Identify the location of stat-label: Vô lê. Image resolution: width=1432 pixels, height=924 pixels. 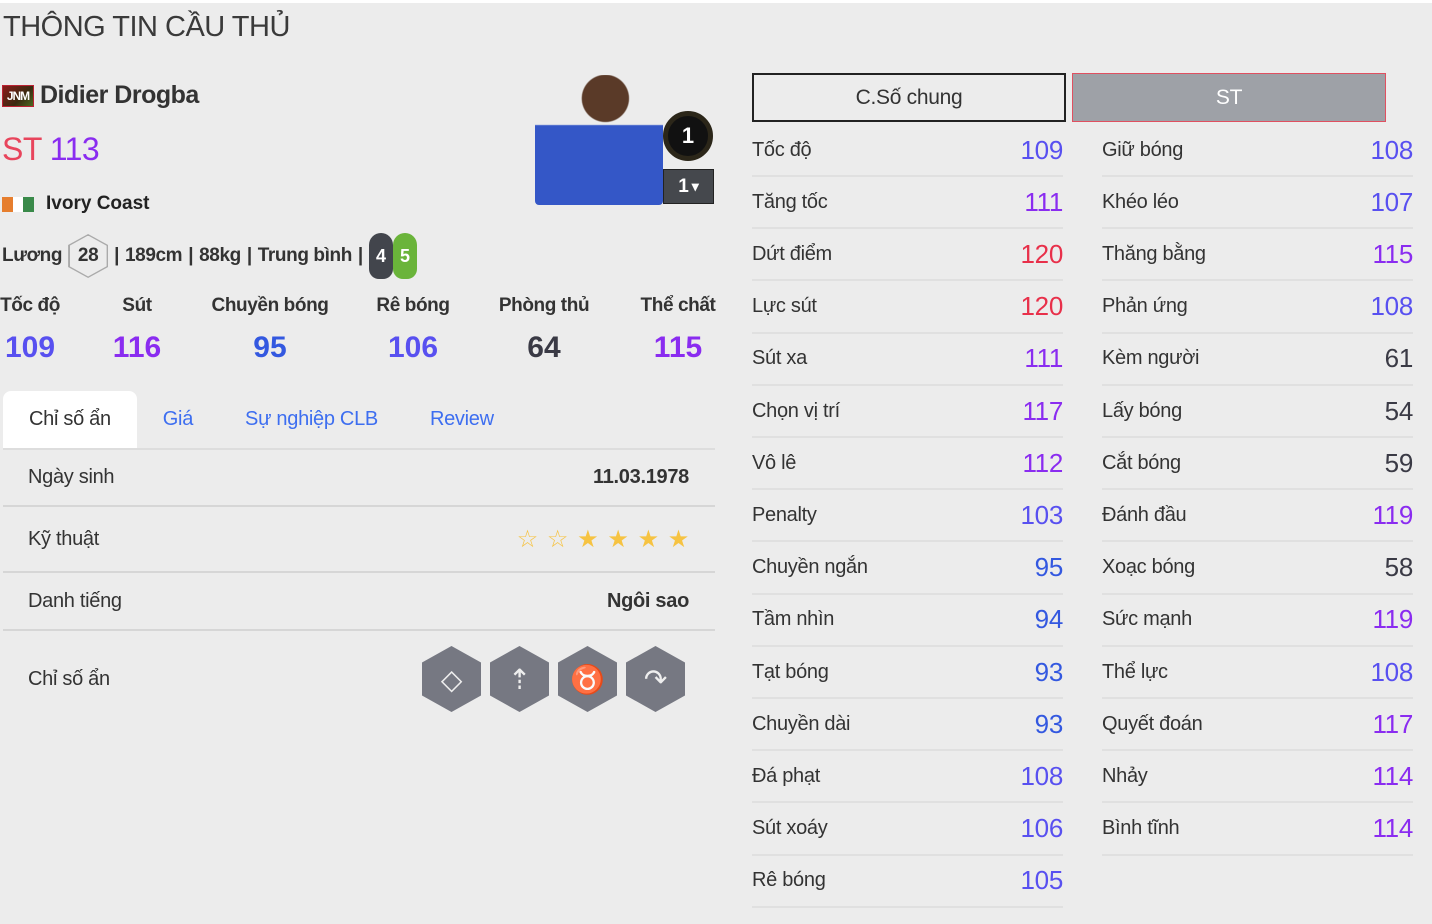
(774, 462).